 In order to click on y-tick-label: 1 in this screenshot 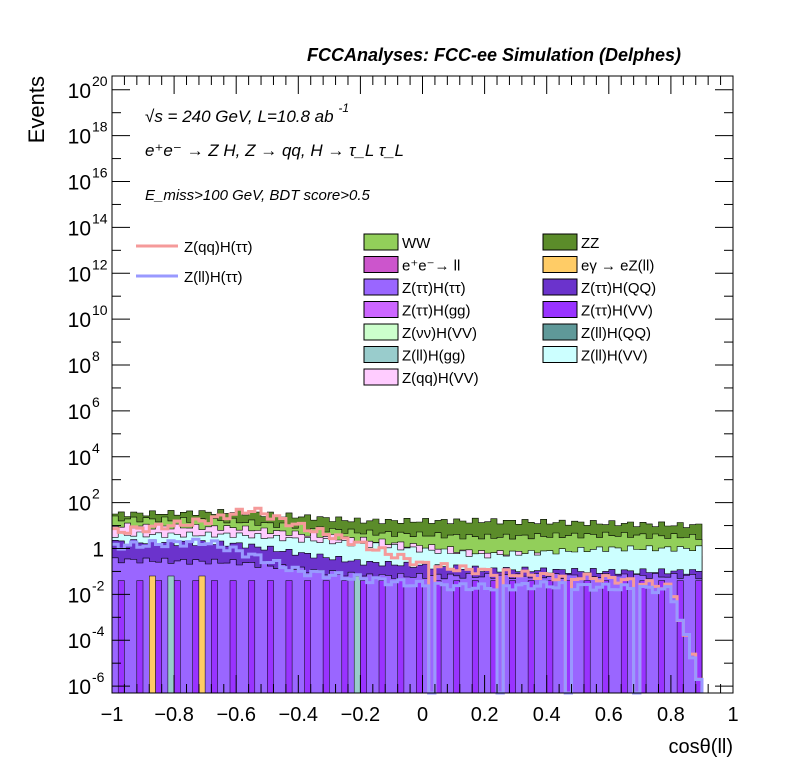, I will do `click(98, 549)`.